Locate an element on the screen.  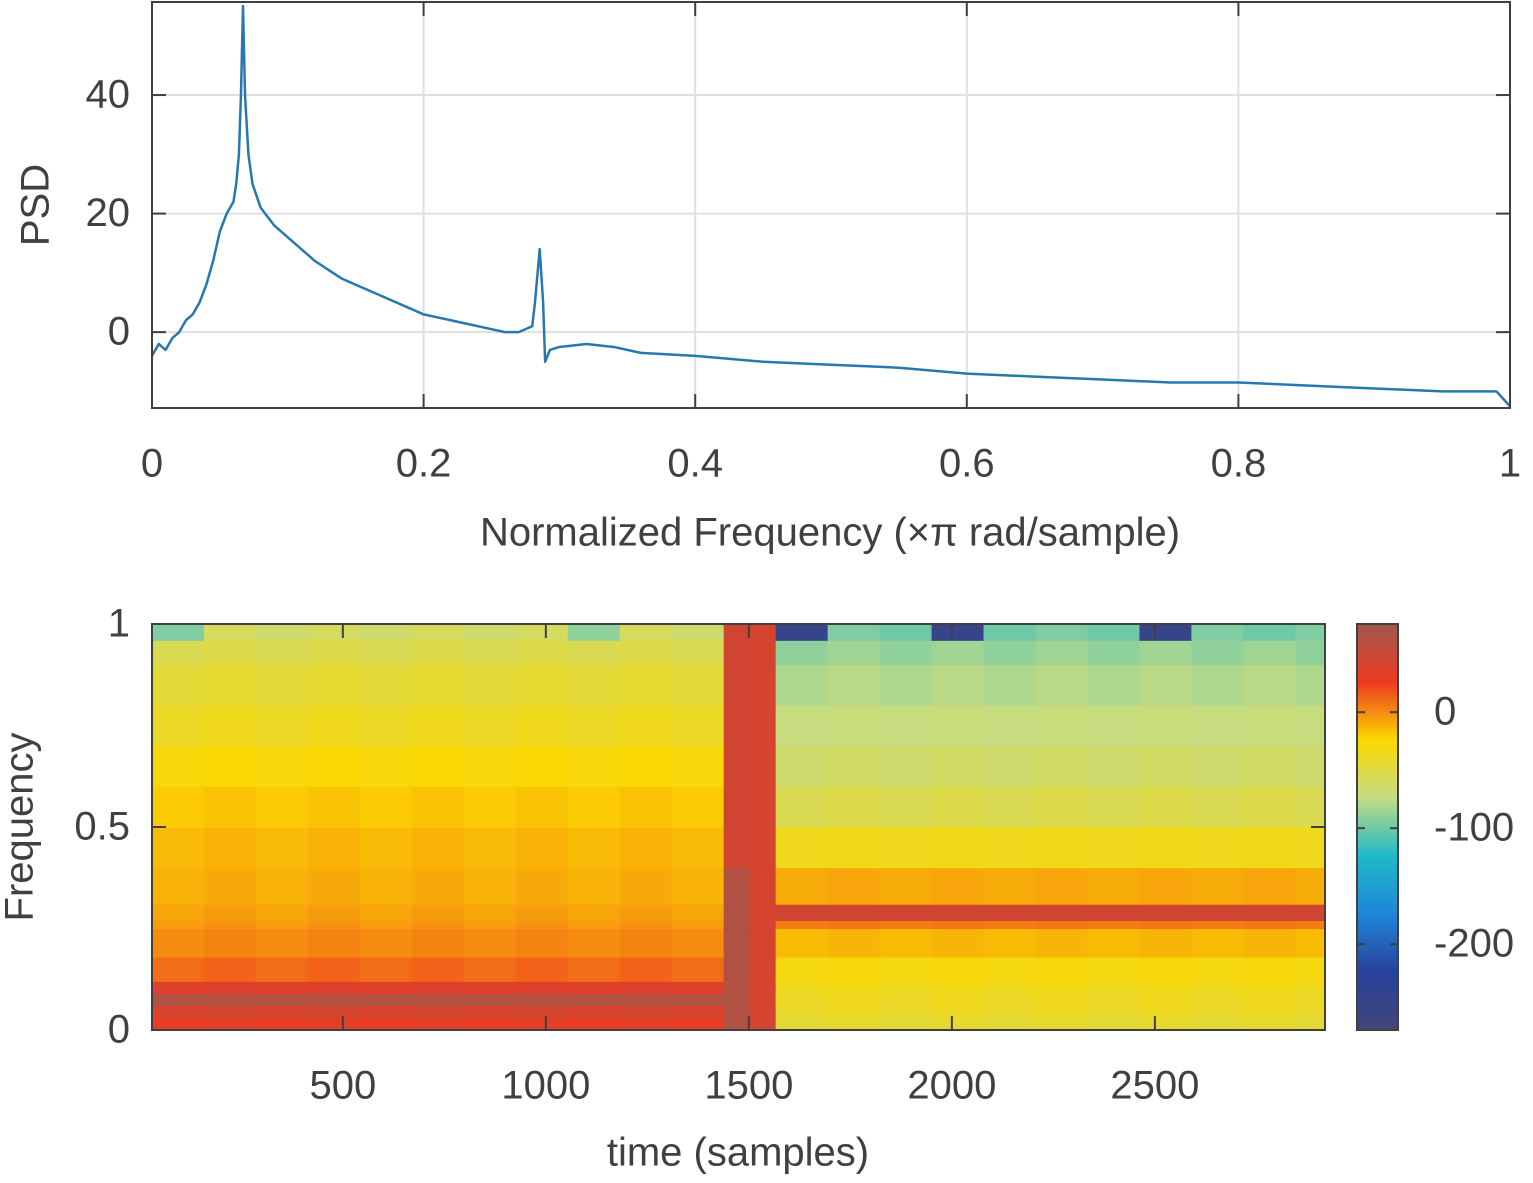
y-axis-label: Frequency is located at coordinates (21, 827).